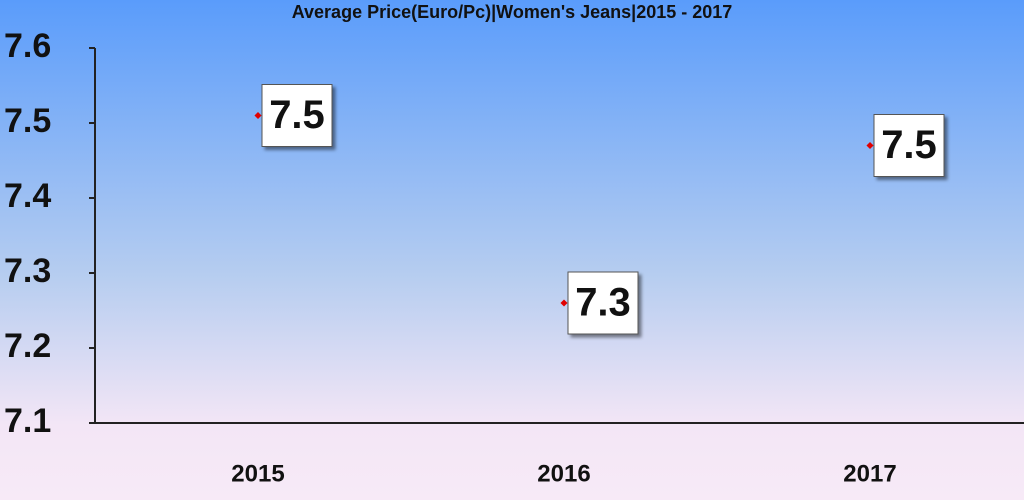 This screenshot has width=1024, height=500. I want to click on data-label: 7.3, so click(603, 303).